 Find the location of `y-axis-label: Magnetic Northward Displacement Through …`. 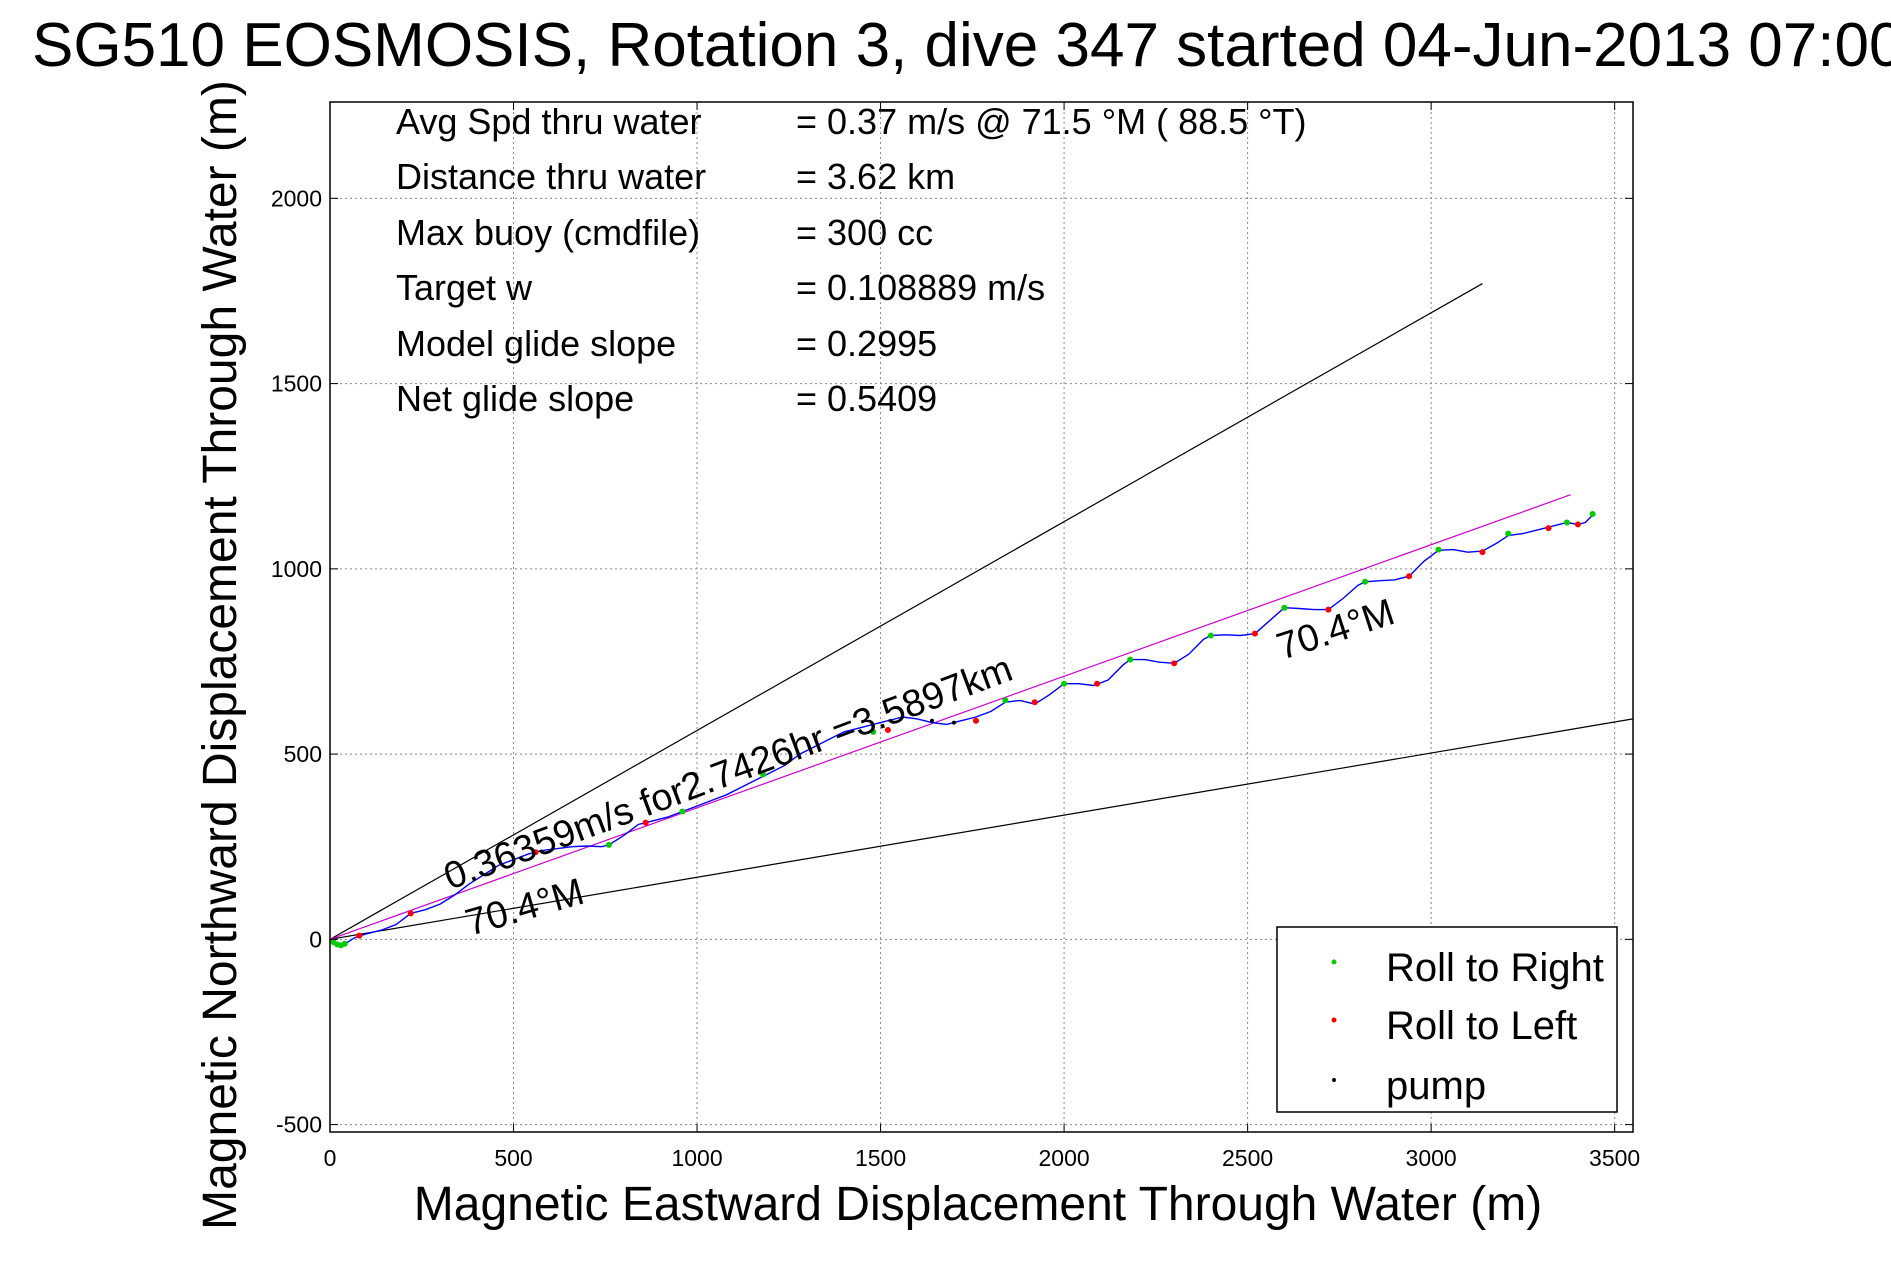

y-axis-label: Magnetic Northward Displacement Through … is located at coordinates (220, 655).